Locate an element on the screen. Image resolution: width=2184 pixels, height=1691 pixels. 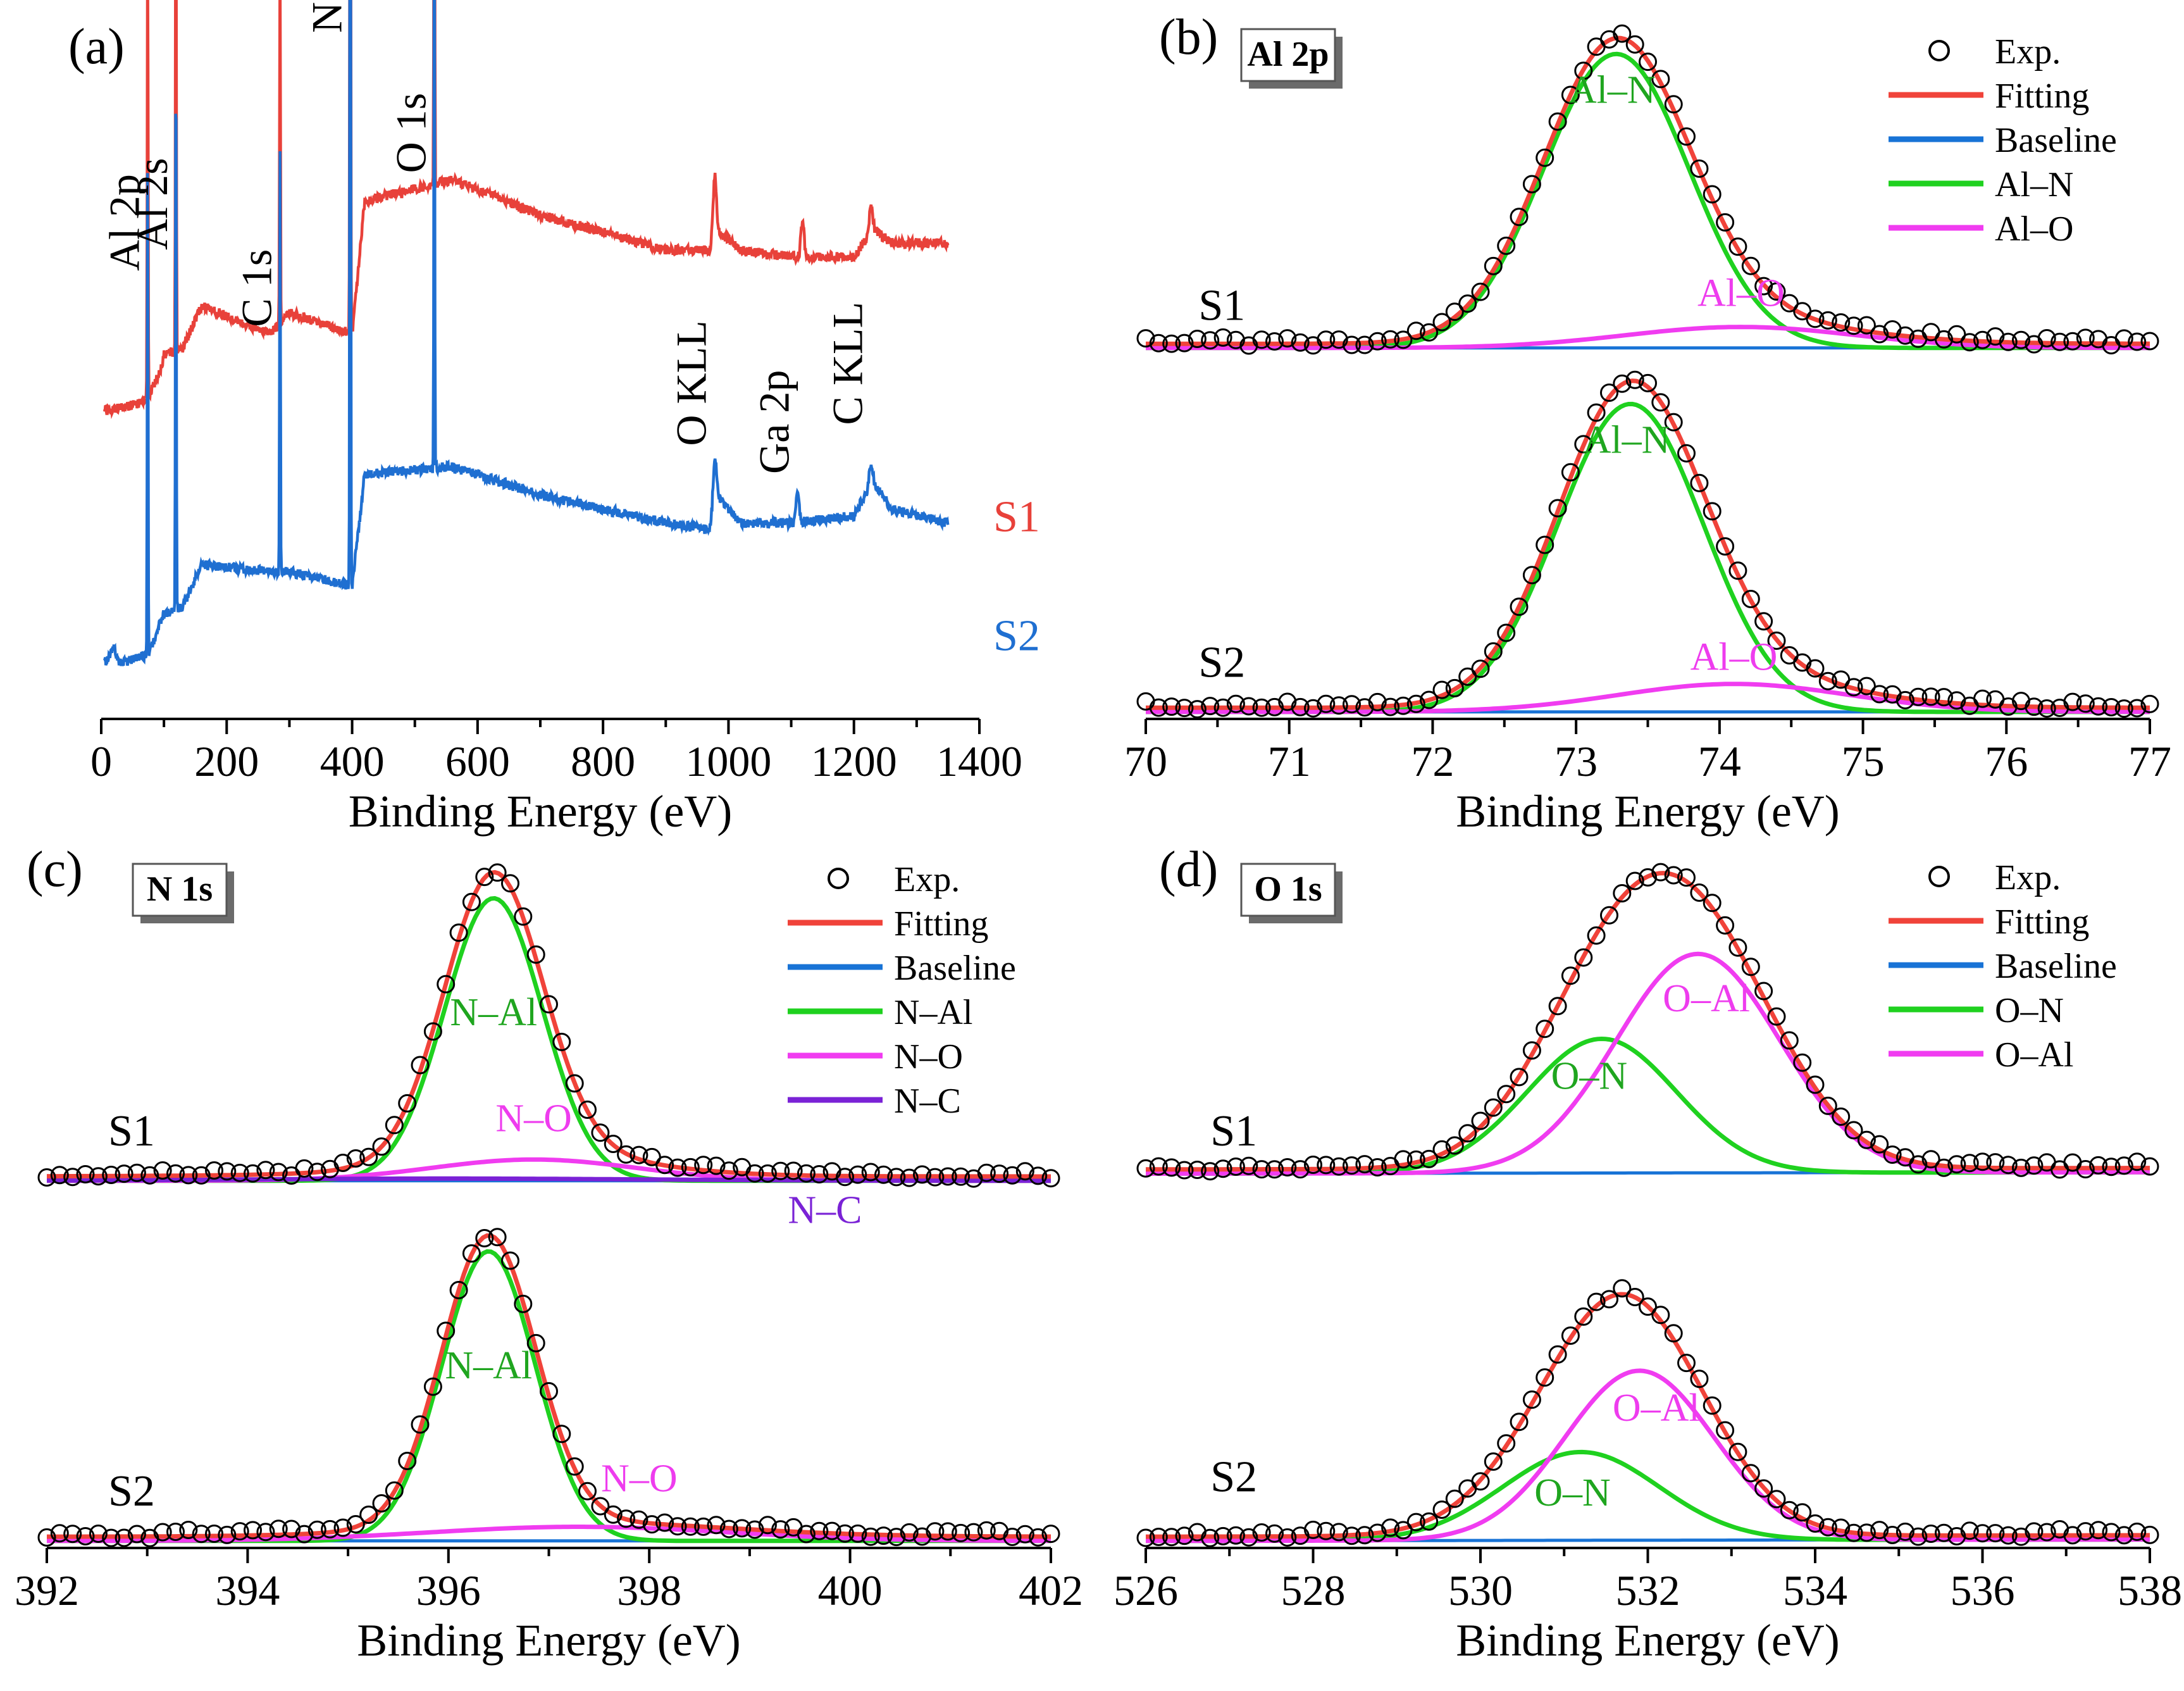
component-line-o-al is located at coordinates (1648, 1456).